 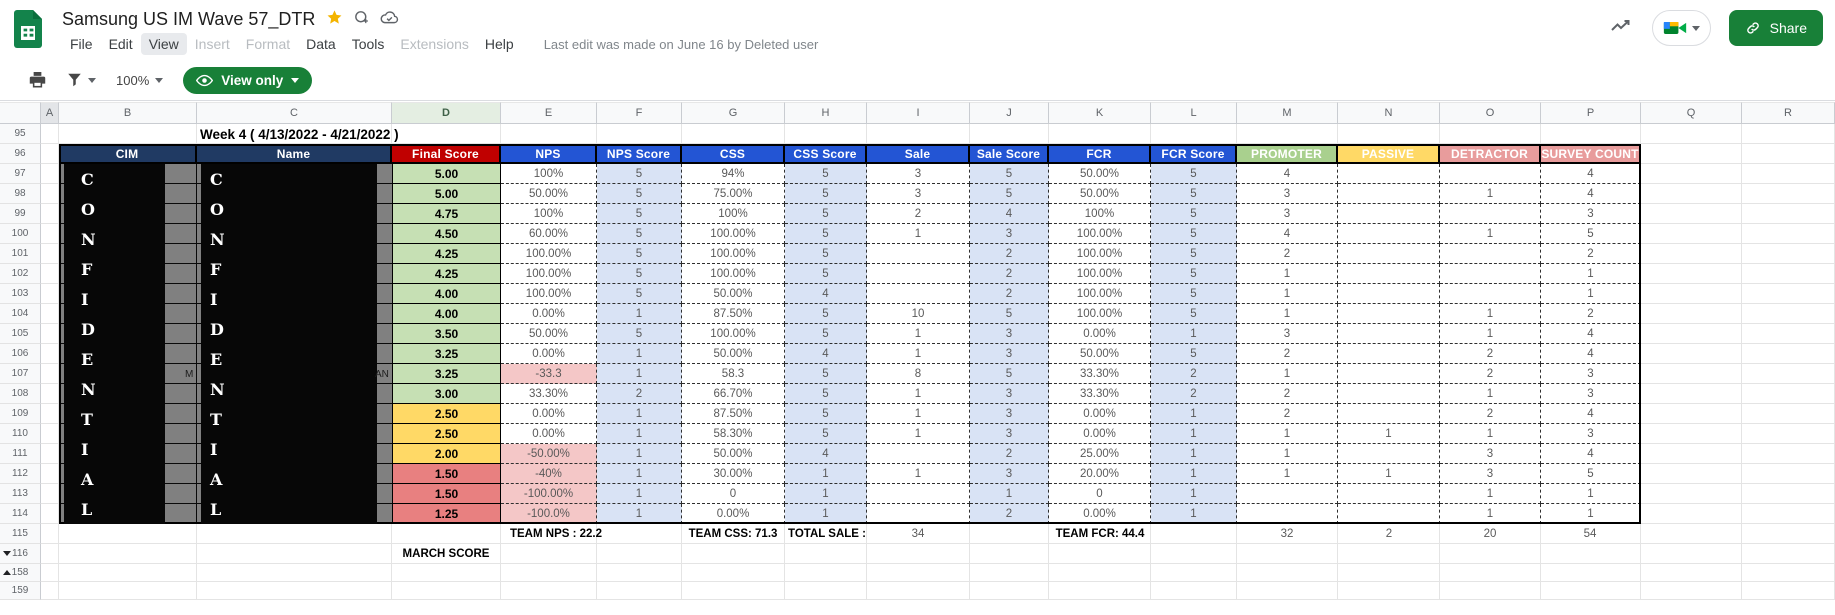 I want to click on cell-R112, so click(x=1788, y=474).